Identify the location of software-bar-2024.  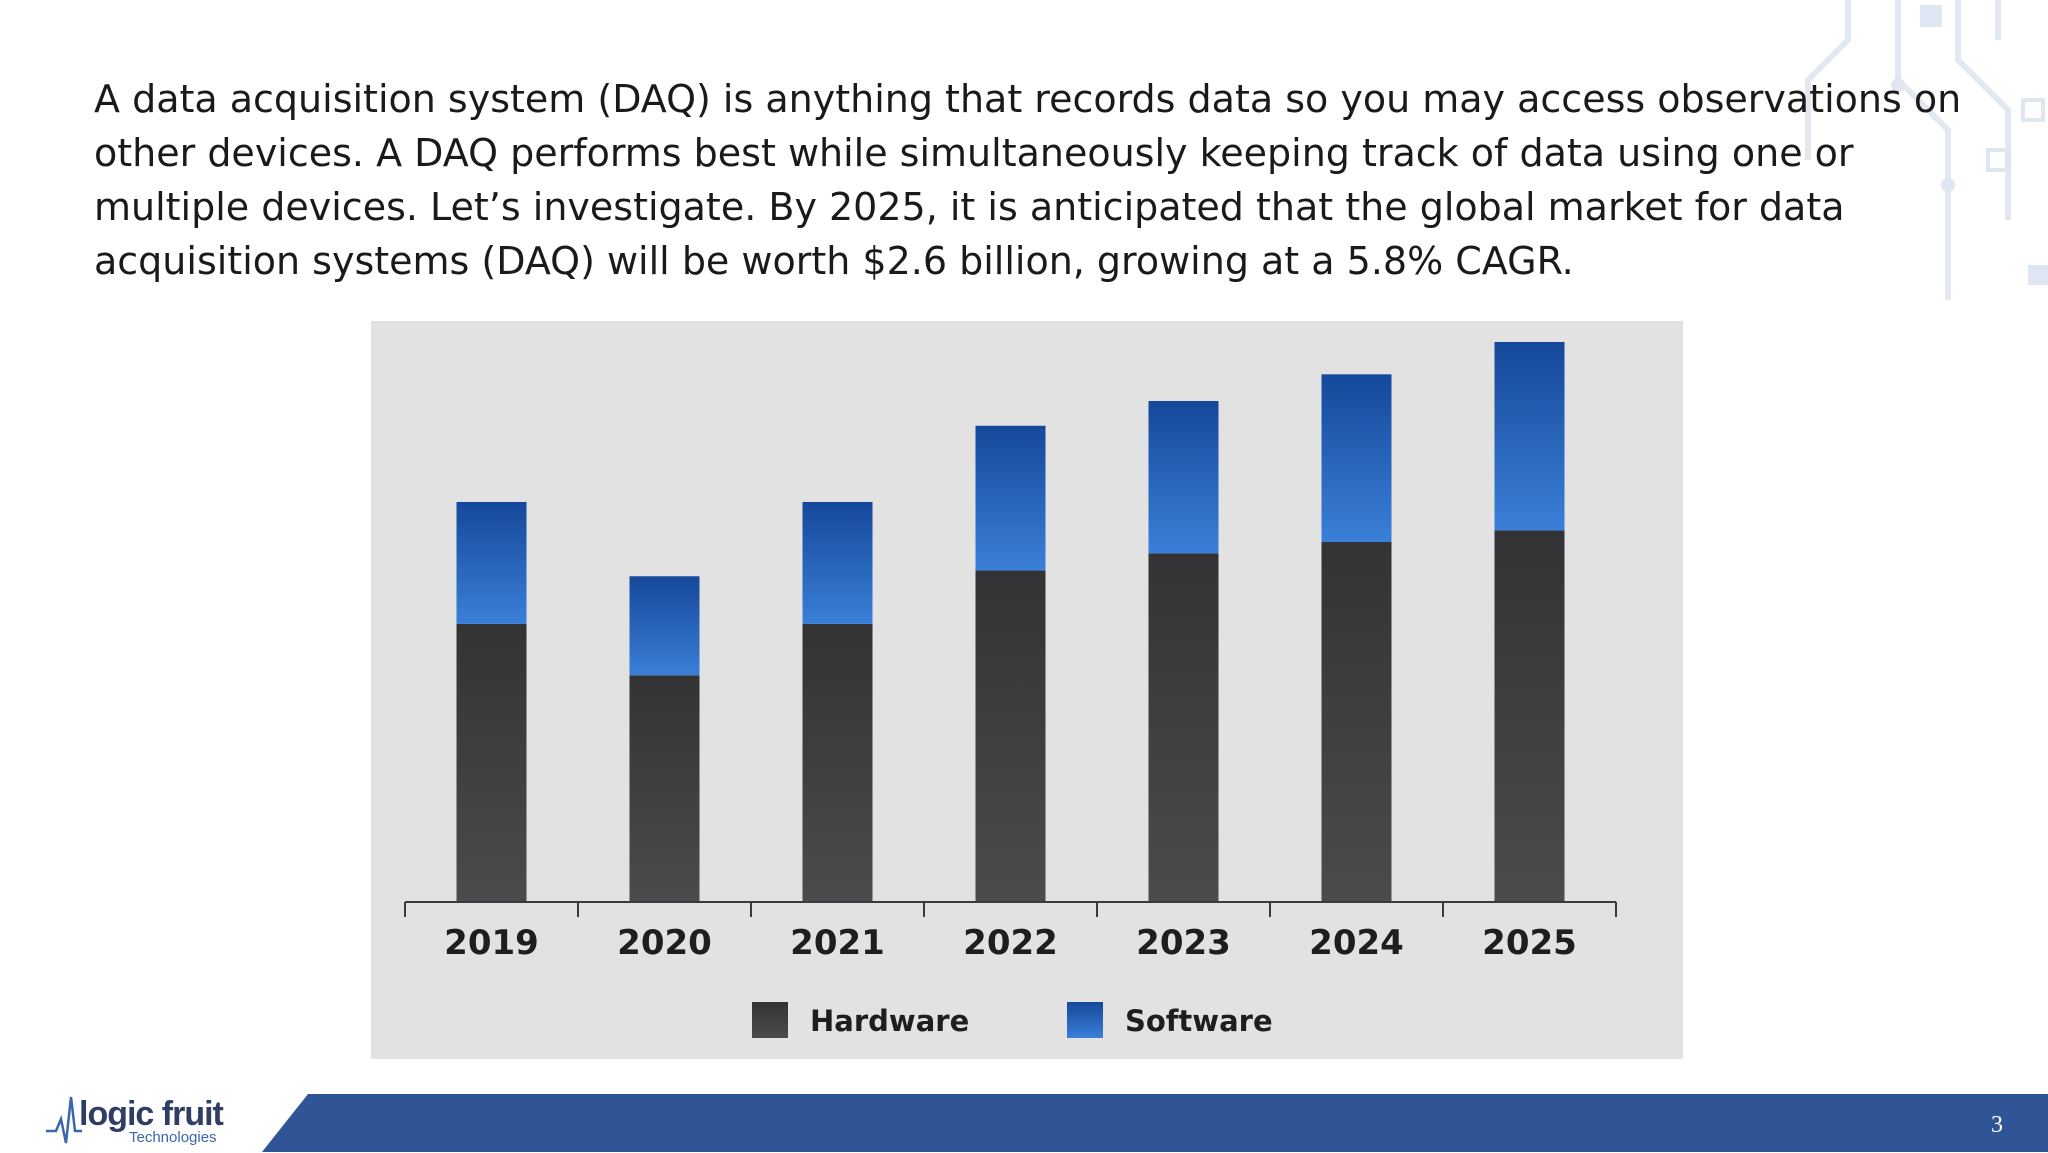
(1356, 458).